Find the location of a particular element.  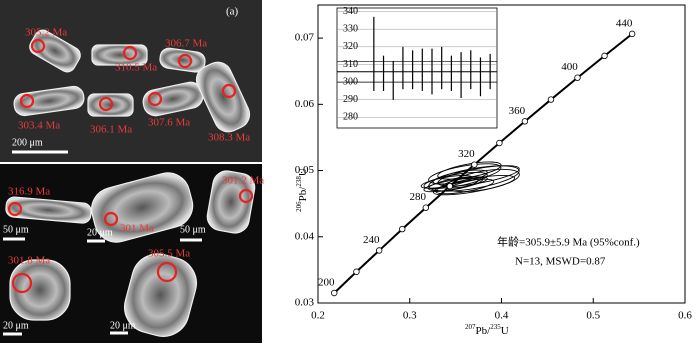

age-label: 400 is located at coordinates (569, 67).